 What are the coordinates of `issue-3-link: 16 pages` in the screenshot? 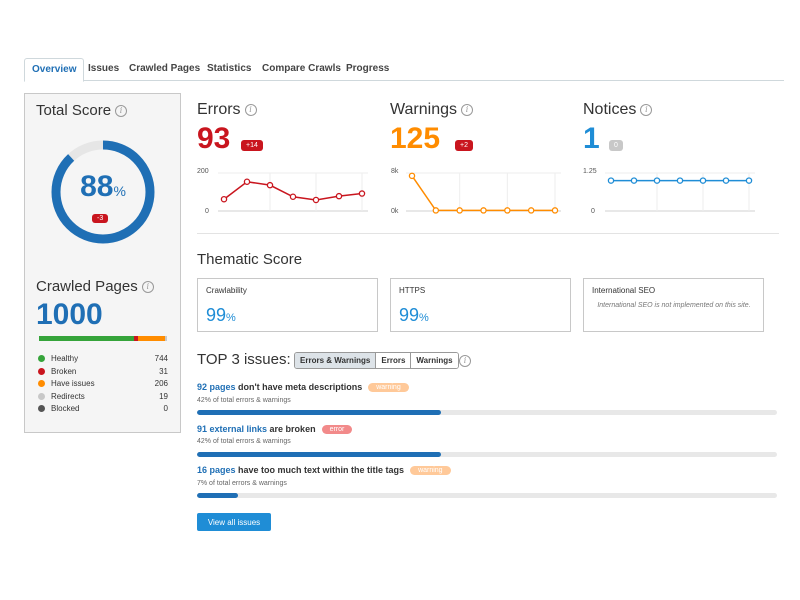 It's located at (216, 470).